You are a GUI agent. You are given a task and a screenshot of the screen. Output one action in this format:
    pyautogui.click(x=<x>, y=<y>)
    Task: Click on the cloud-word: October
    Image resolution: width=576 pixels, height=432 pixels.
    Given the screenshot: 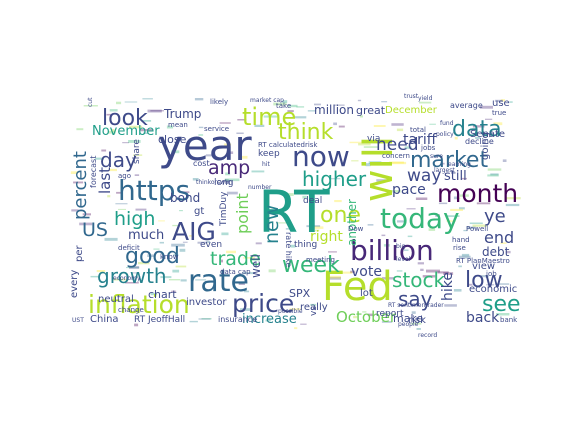 What is the action you would take?
    pyautogui.click(x=366, y=317)
    